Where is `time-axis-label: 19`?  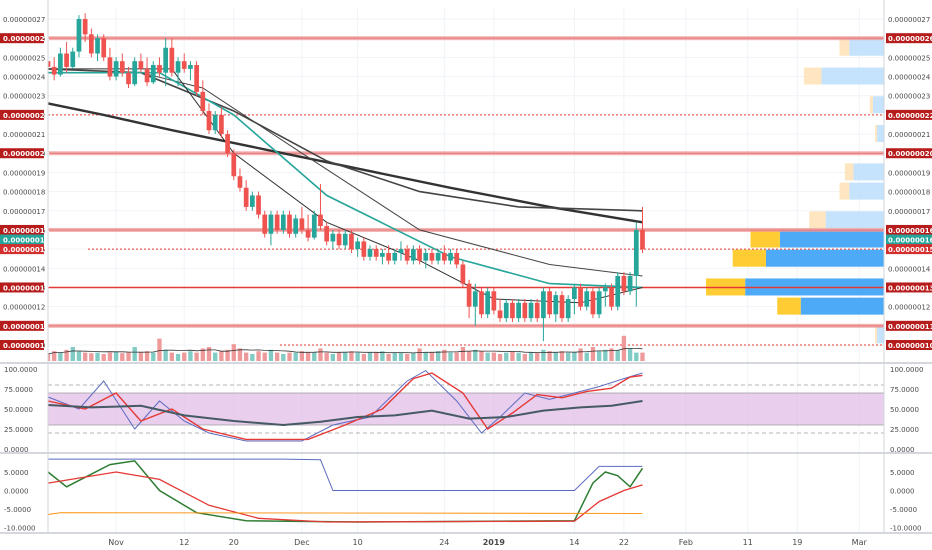
time-axis-label: 19 is located at coordinates (797, 542).